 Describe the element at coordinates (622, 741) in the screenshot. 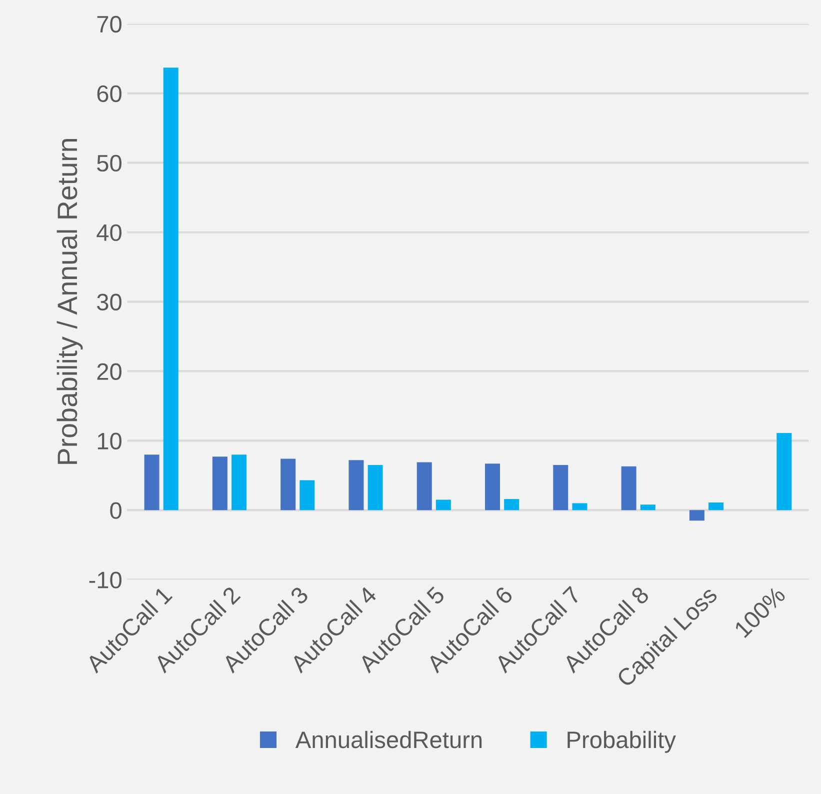

I see `legend-label: Probability` at that location.